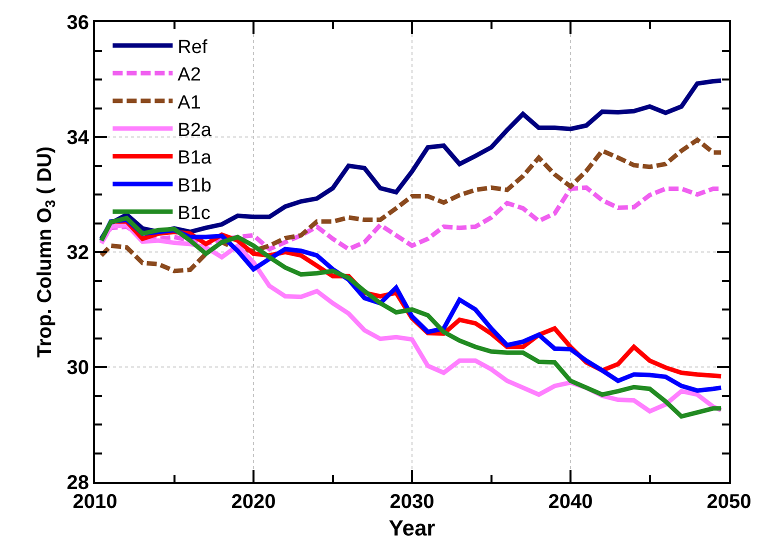 The height and width of the screenshot is (552, 771). What do you see at coordinates (189, 75) in the screenshot?
I see `legend-label: A2` at bounding box center [189, 75].